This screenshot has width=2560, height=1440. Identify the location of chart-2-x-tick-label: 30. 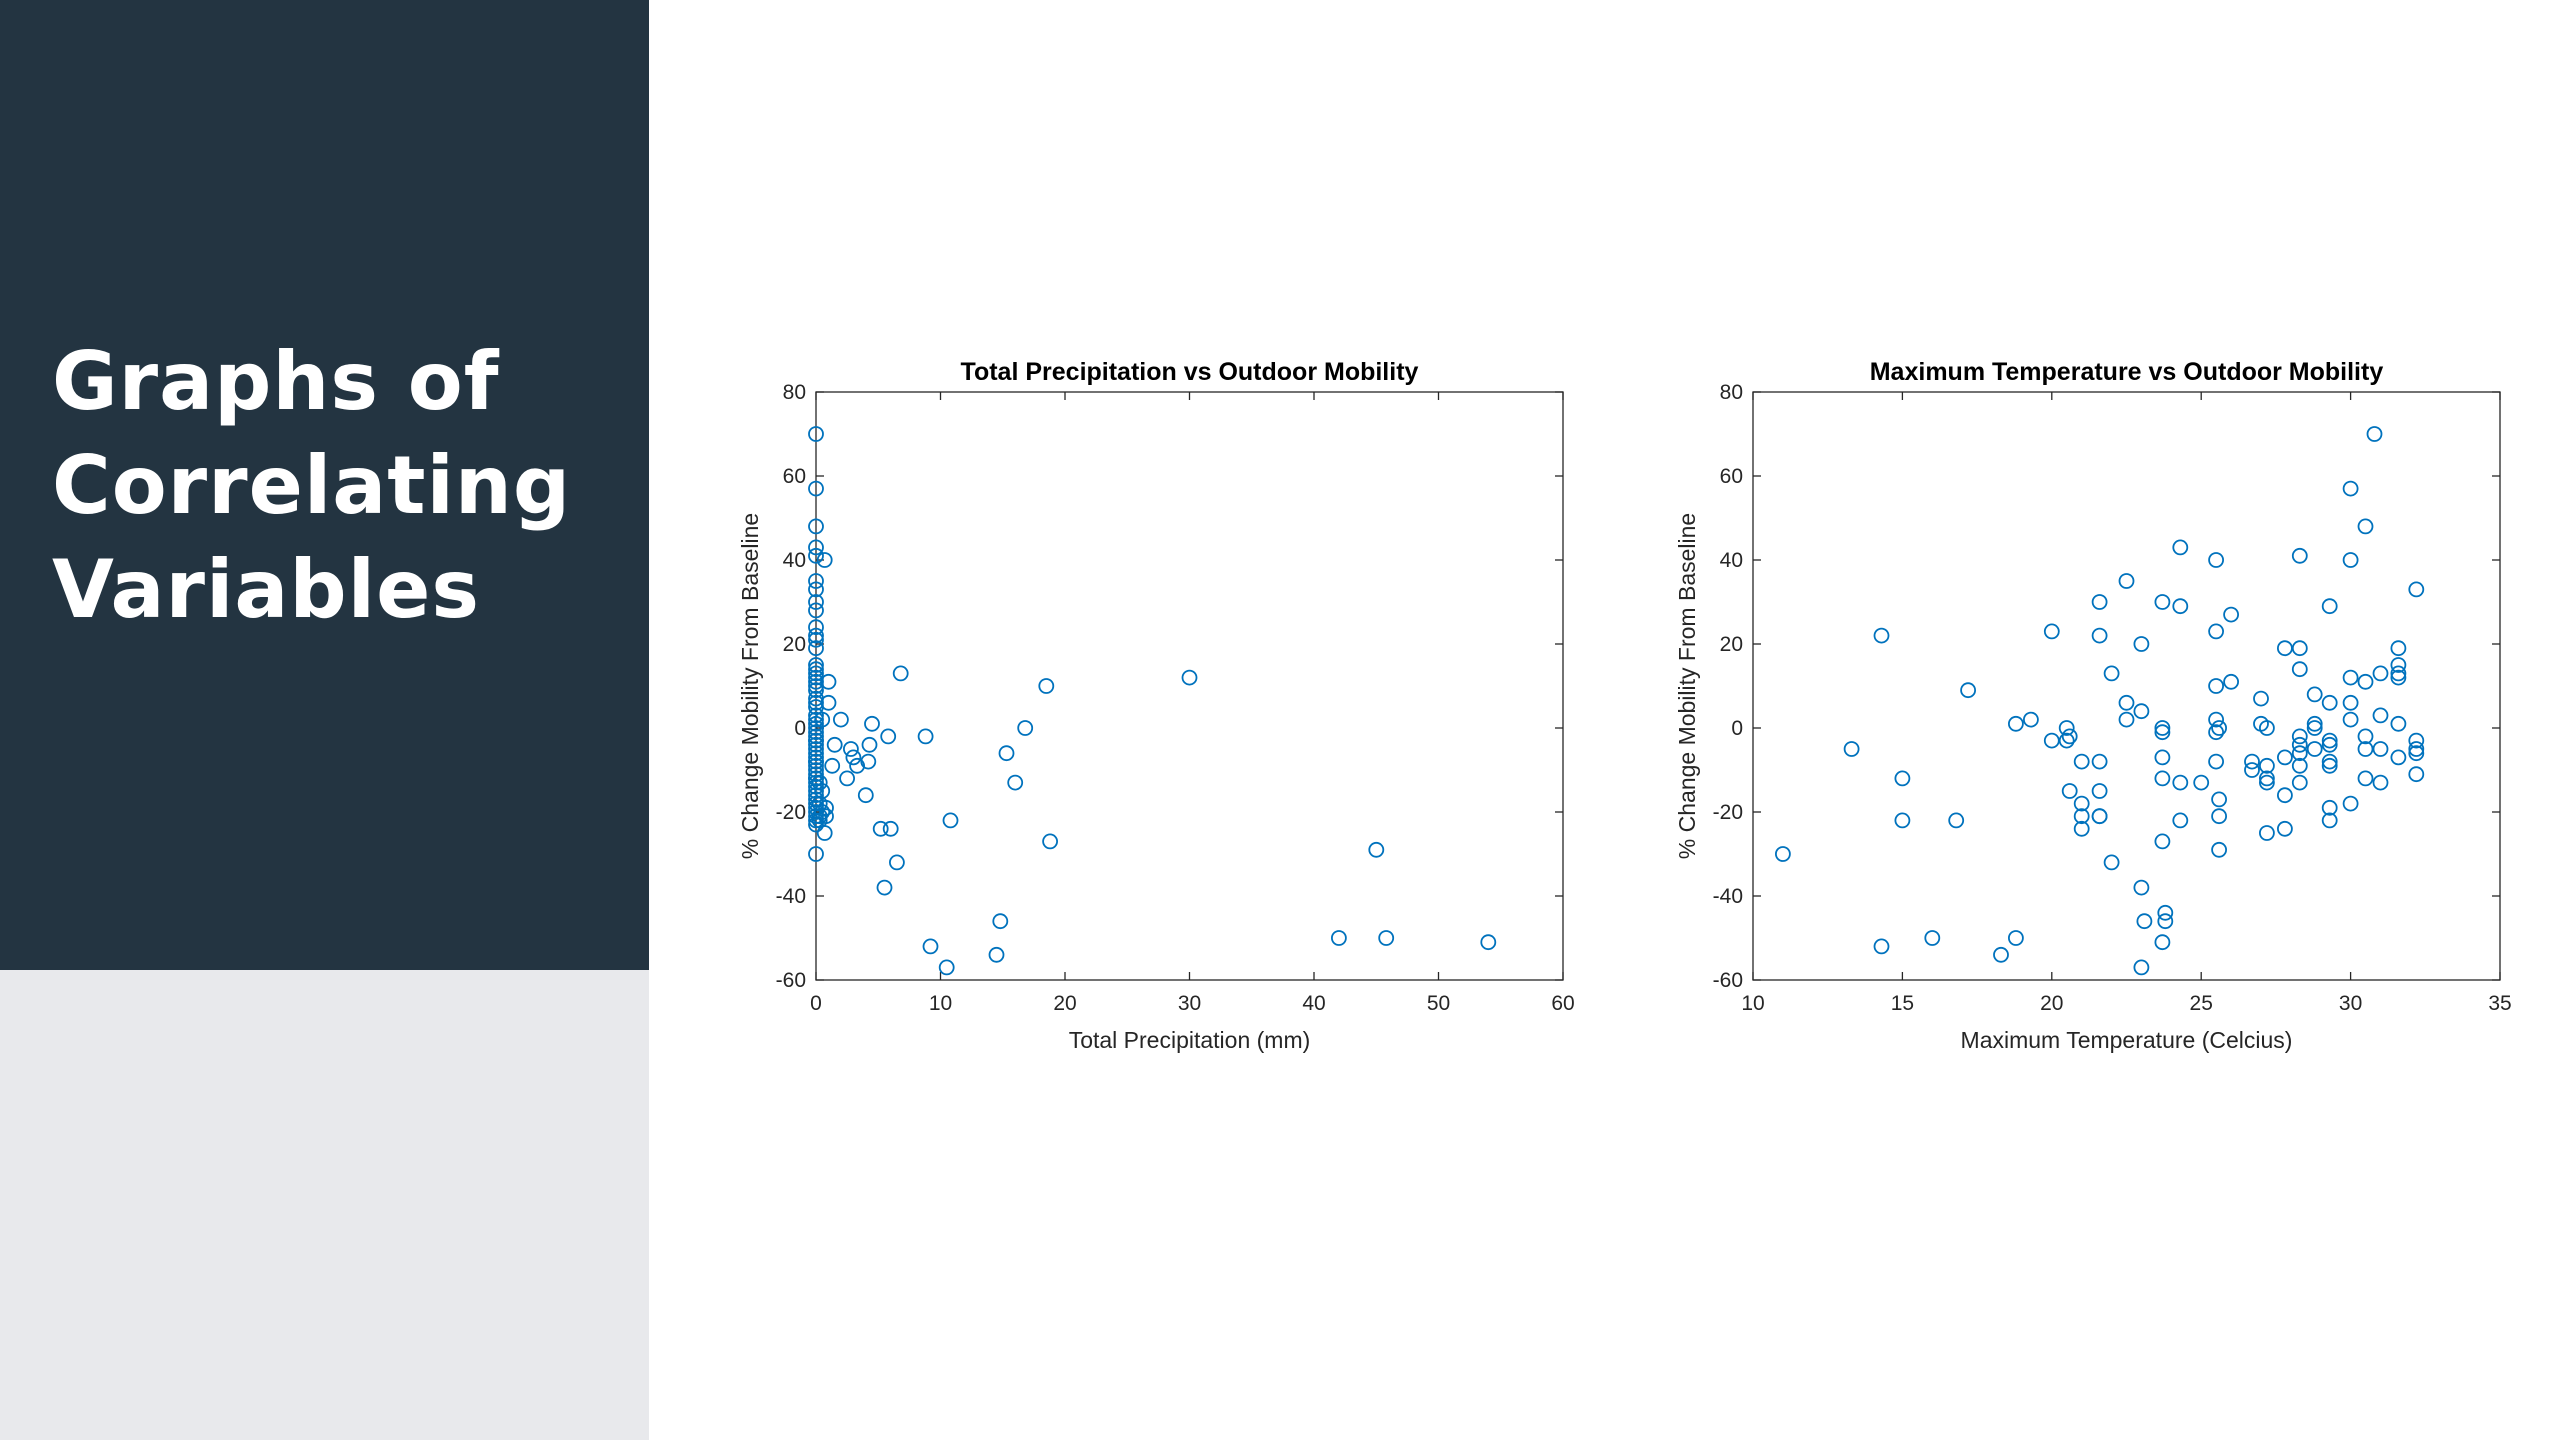
(2350, 1003).